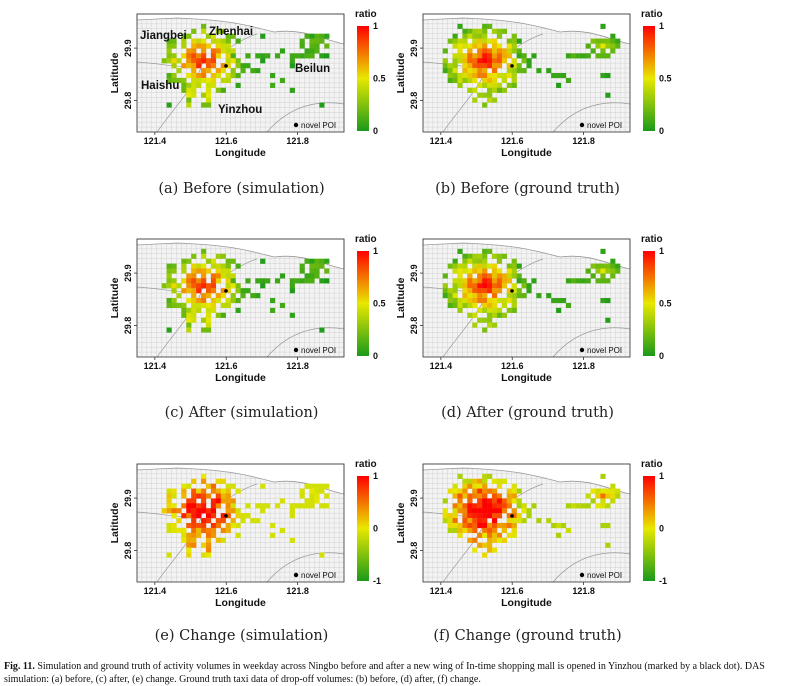 The width and height of the screenshot is (791, 686). I want to click on colorbar-tick-label: 1, so click(375, 26).